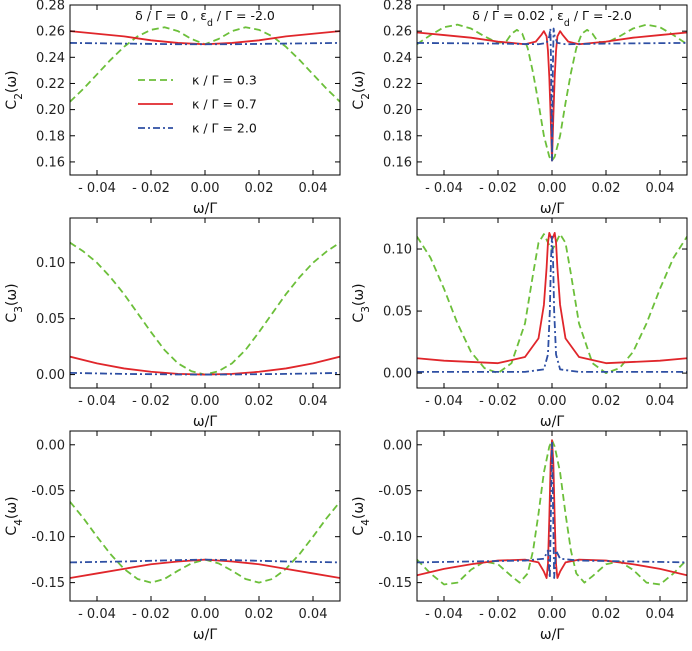 This screenshot has width=692, height=651. Describe the element at coordinates (224, 128) in the screenshot. I see `legend-label: κ / Γ = 2.0` at that location.